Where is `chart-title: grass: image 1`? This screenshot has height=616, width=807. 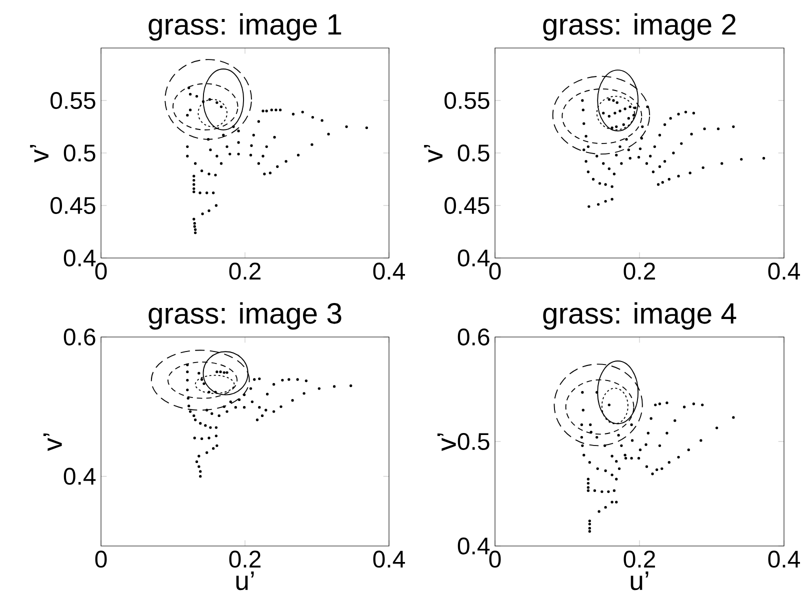 chart-title: grass: image 1 is located at coordinates (245, 27).